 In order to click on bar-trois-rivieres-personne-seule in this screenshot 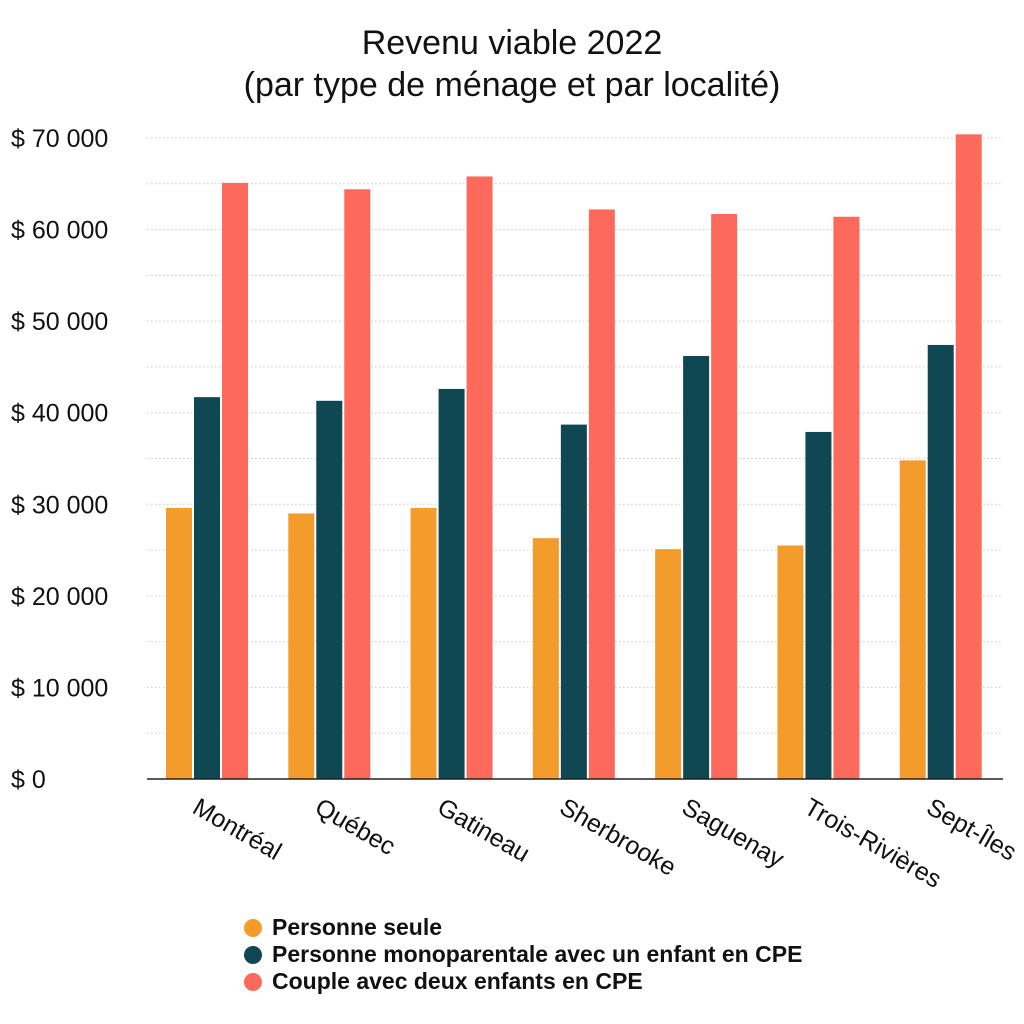, I will do `click(790, 662)`.